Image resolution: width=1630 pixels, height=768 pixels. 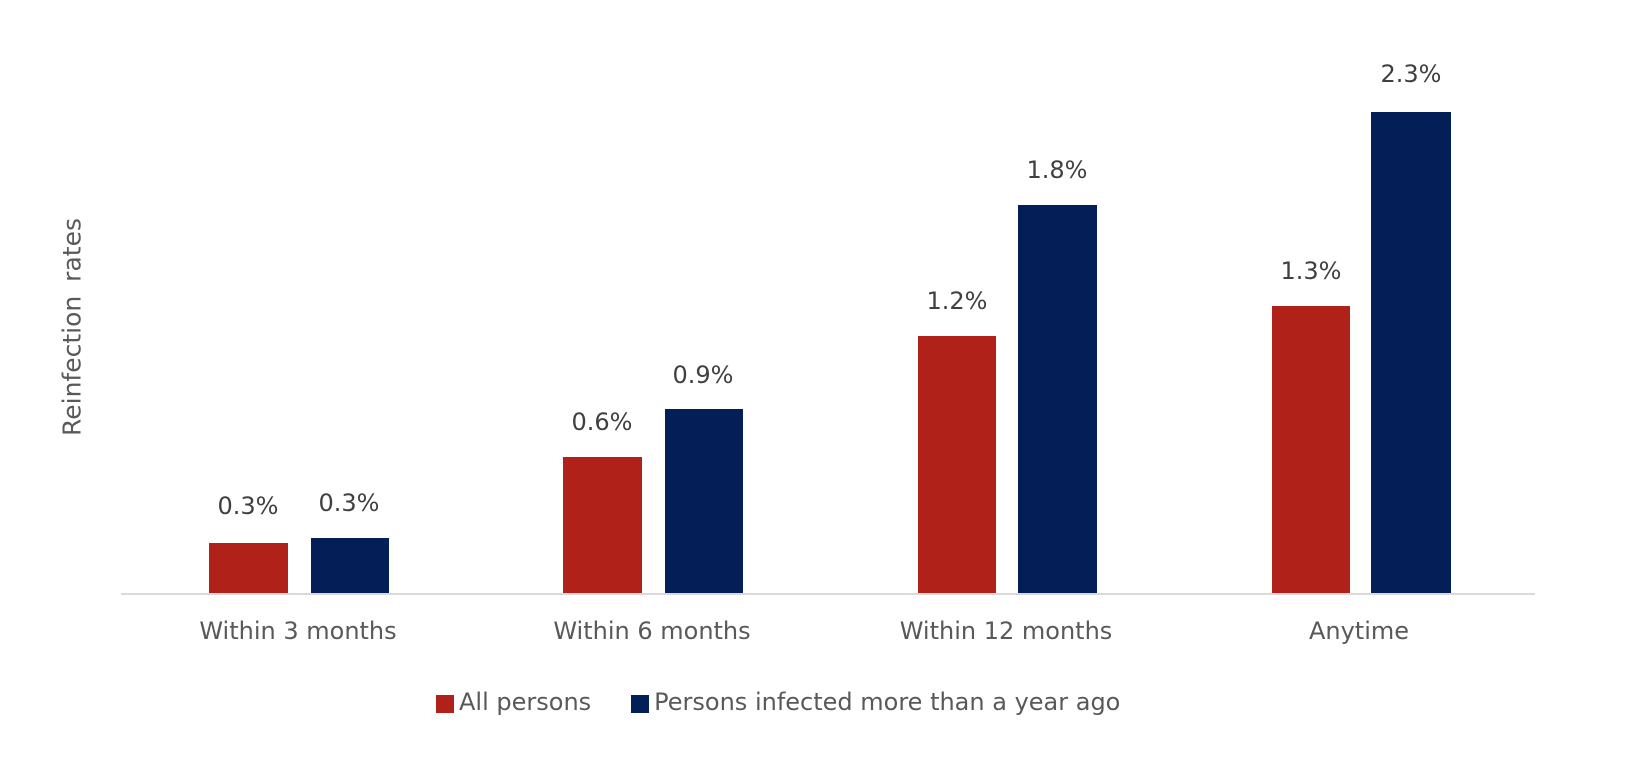 What do you see at coordinates (1311, 450) in the screenshot?
I see `bar-all-persons-anytime` at bounding box center [1311, 450].